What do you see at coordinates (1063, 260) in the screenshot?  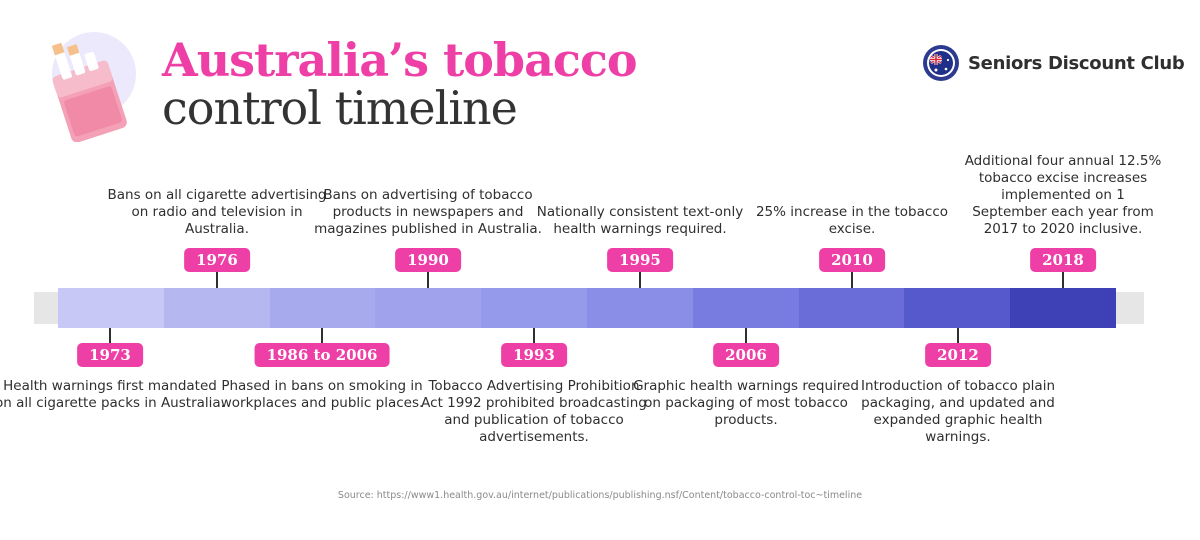 I see `year-badge: 2018` at bounding box center [1063, 260].